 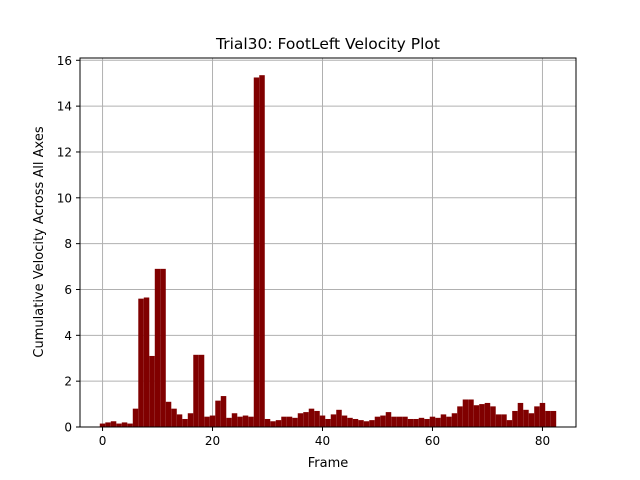 What do you see at coordinates (432, 441) in the screenshot?
I see `x-tick-label: 60` at bounding box center [432, 441].